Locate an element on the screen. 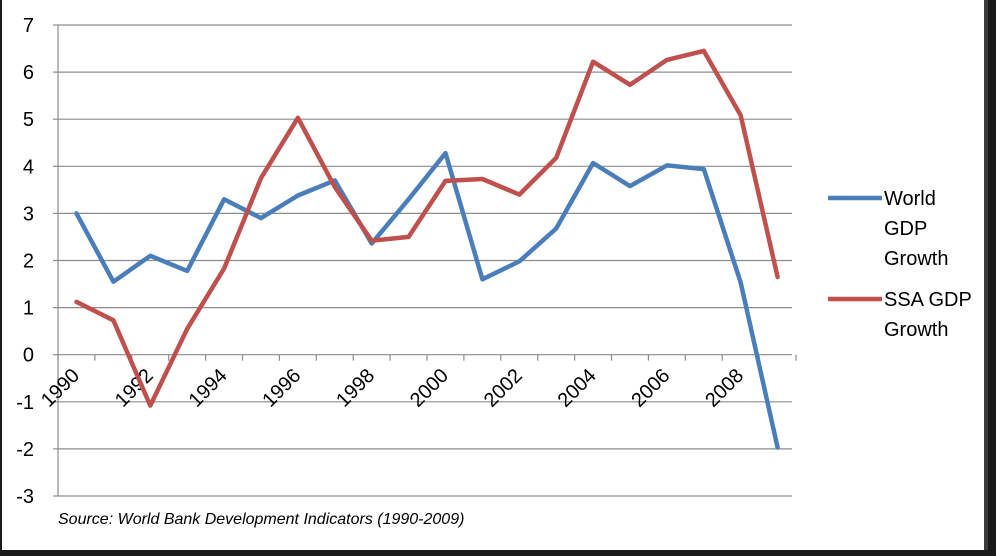 The image size is (996, 556). legend: World GDP Growth SSA GDP Growth is located at coordinates (900, 264).